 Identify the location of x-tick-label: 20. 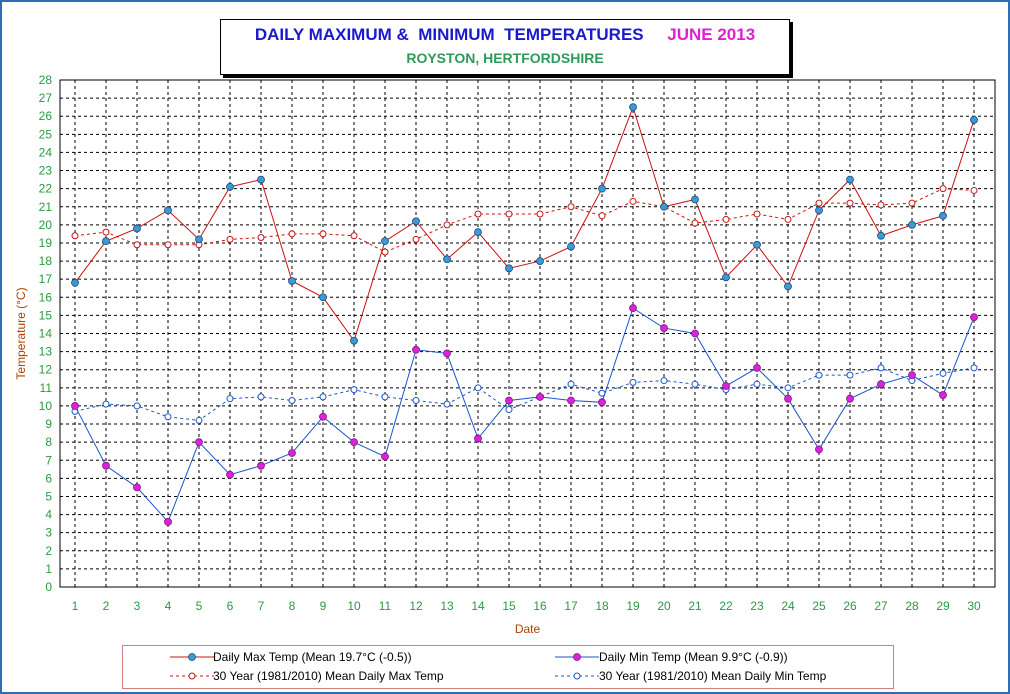
(664, 606).